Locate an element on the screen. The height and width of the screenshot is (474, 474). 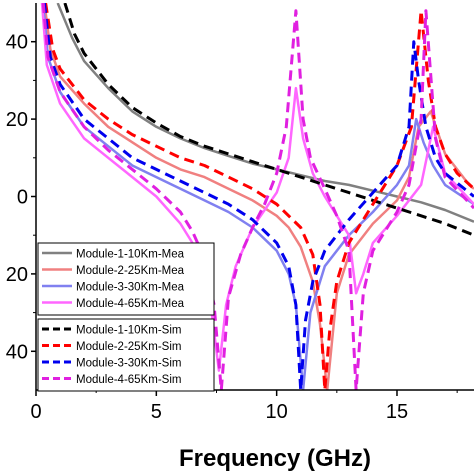
legend-label: Module-4-65Km-Mea is located at coordinates (130, 304).